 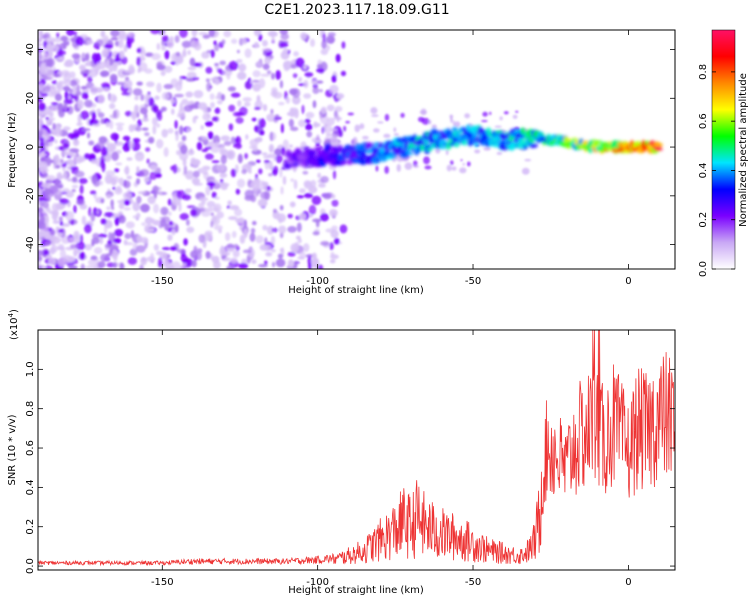 What do you see at coordinates (472, 147) in the screenshot?
I see `spectrogram-ridge` at bounding box center [472, 147].